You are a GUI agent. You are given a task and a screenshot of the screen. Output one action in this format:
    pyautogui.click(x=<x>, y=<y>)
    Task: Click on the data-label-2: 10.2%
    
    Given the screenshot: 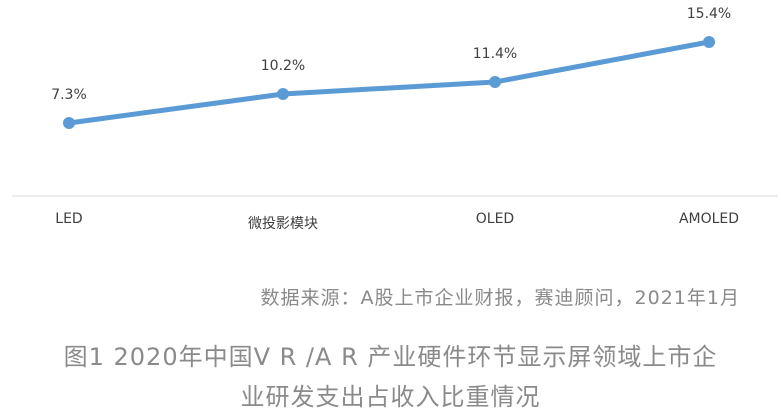 What is the action you would take?
    pyautogui.click(x=283, y=66)
    